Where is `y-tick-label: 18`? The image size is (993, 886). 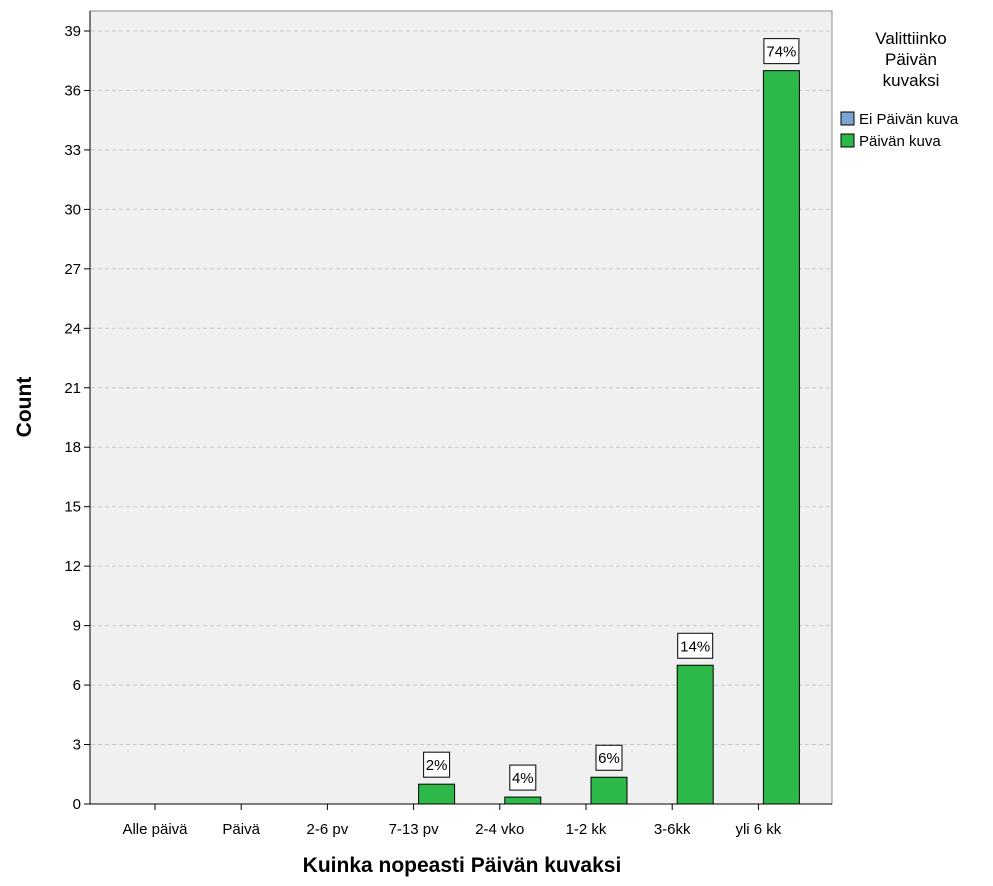
y-tick-label: 18 is located at coordinates (72, 447).